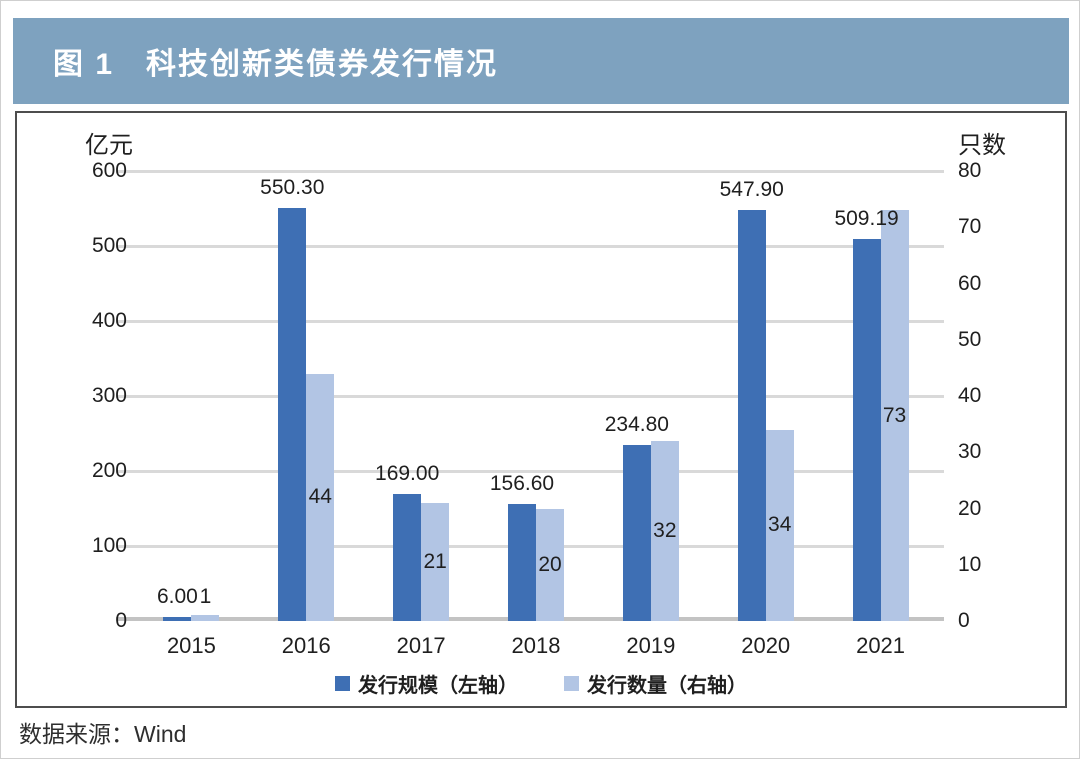 The height and width of the screenshot is (759, 1080). I want to click on left-axis-tick: 500, so click(109, 245).